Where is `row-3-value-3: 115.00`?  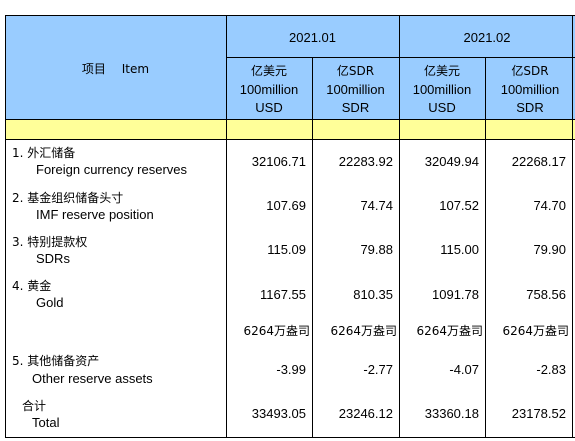
row-3-value-3: 115.00 is located at coordinates (459, 249).